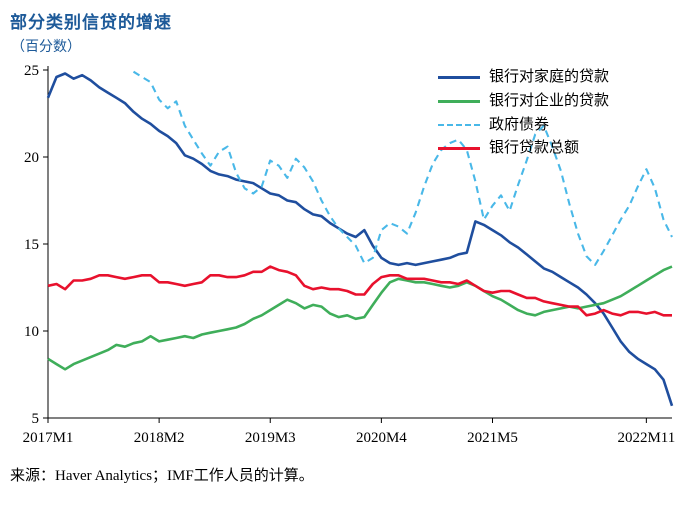 Image resolution: width=690 pixels, height=509 pixels. I want to click on legend-item-government-bonds: 政府债券, so click(523, 125).